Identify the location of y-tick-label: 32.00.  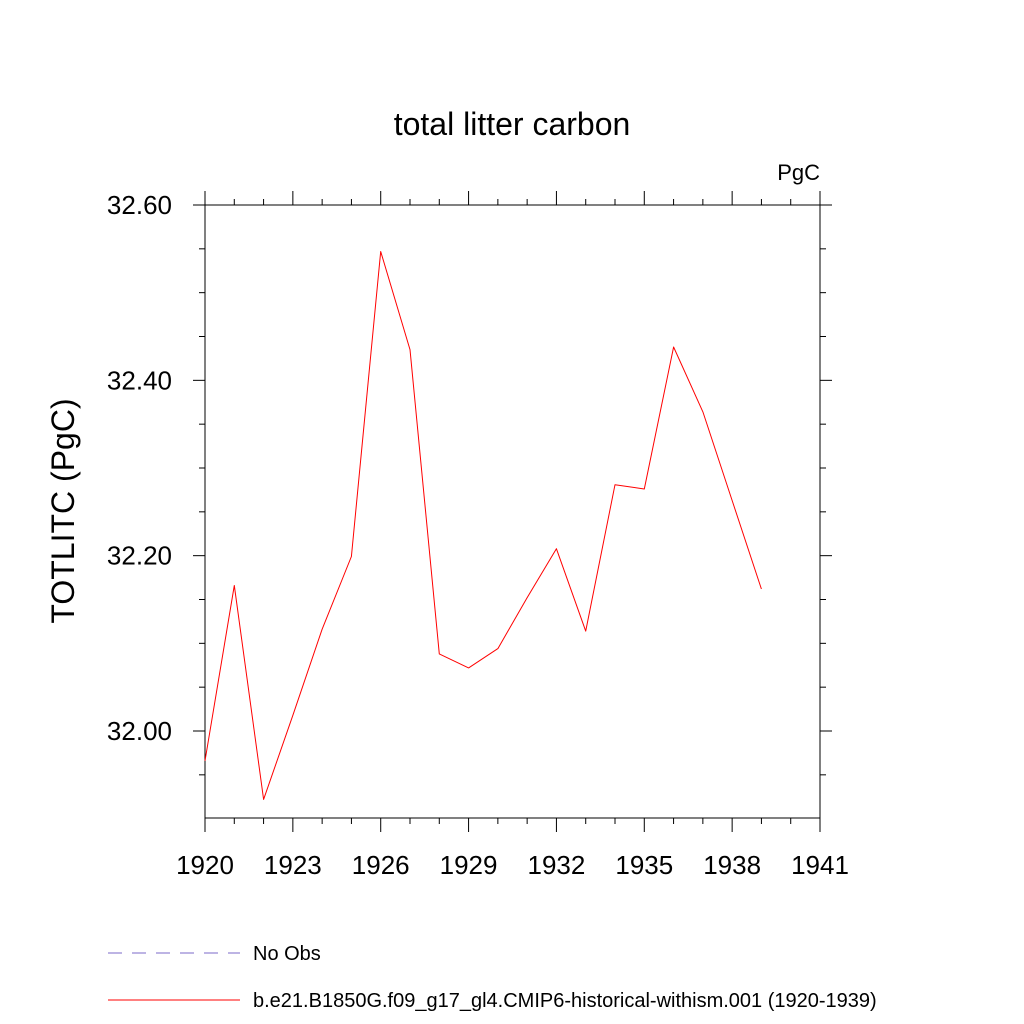
(139, 731).